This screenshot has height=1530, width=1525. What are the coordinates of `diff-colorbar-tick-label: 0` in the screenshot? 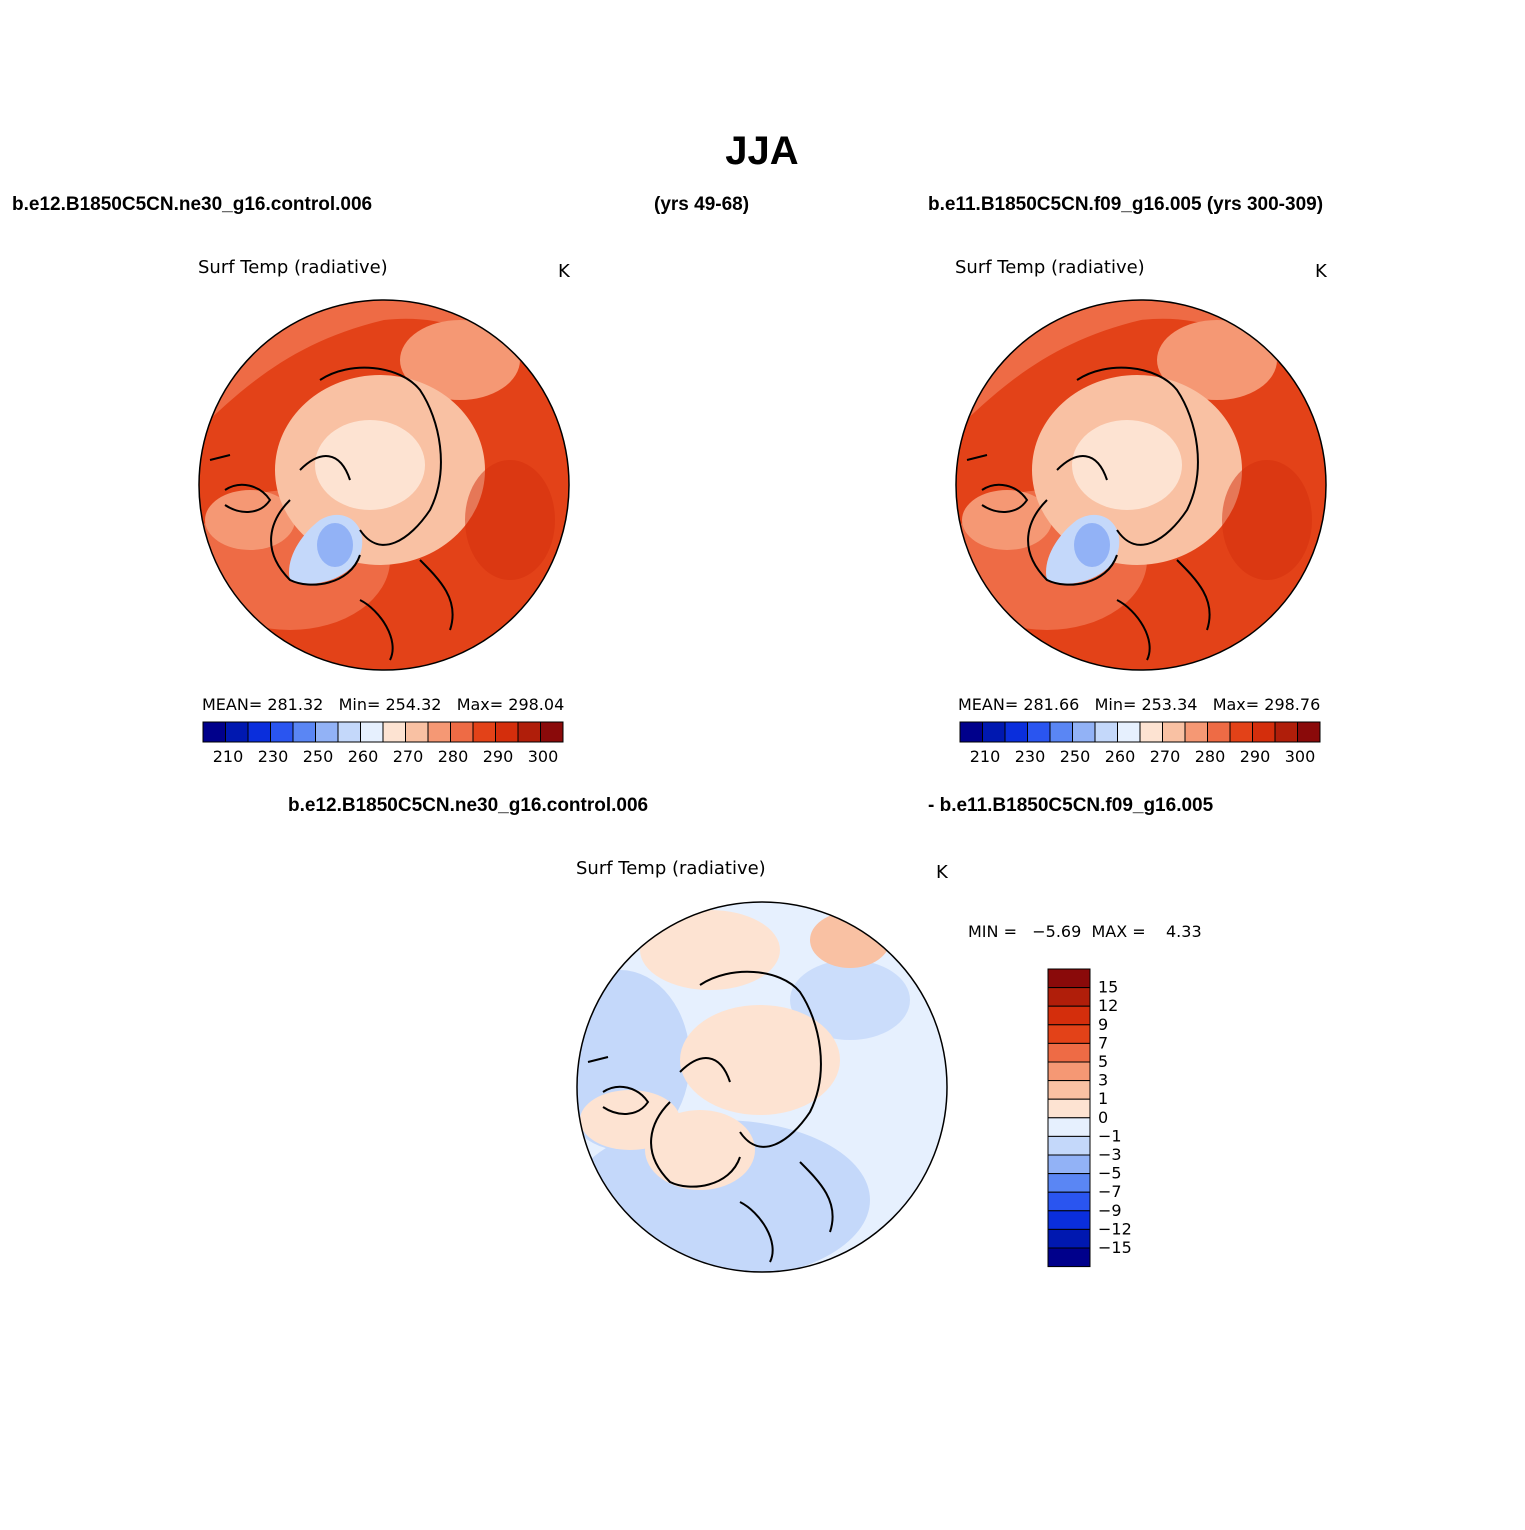 It's located at (1103, 1117).